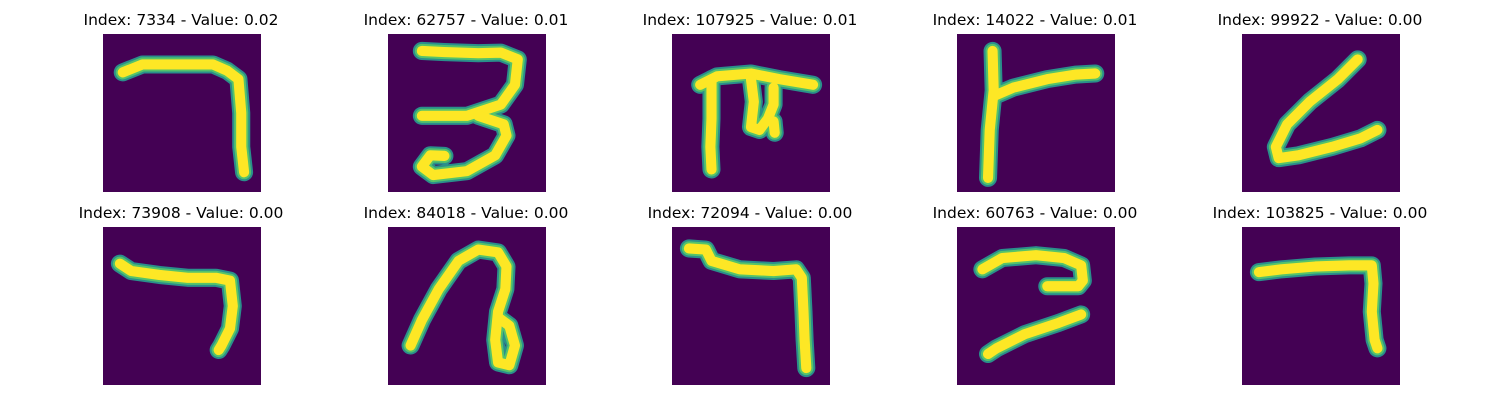 The width and height of the screenshot is (1500, 400). I want to click on image-title: Index: 14022 - Value: 0.01, so click(1035, 20).